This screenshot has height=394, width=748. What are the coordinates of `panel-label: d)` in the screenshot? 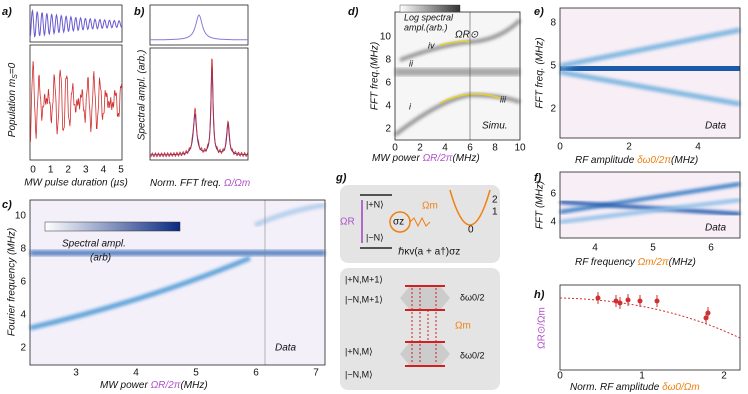 It's located at (353, 12).